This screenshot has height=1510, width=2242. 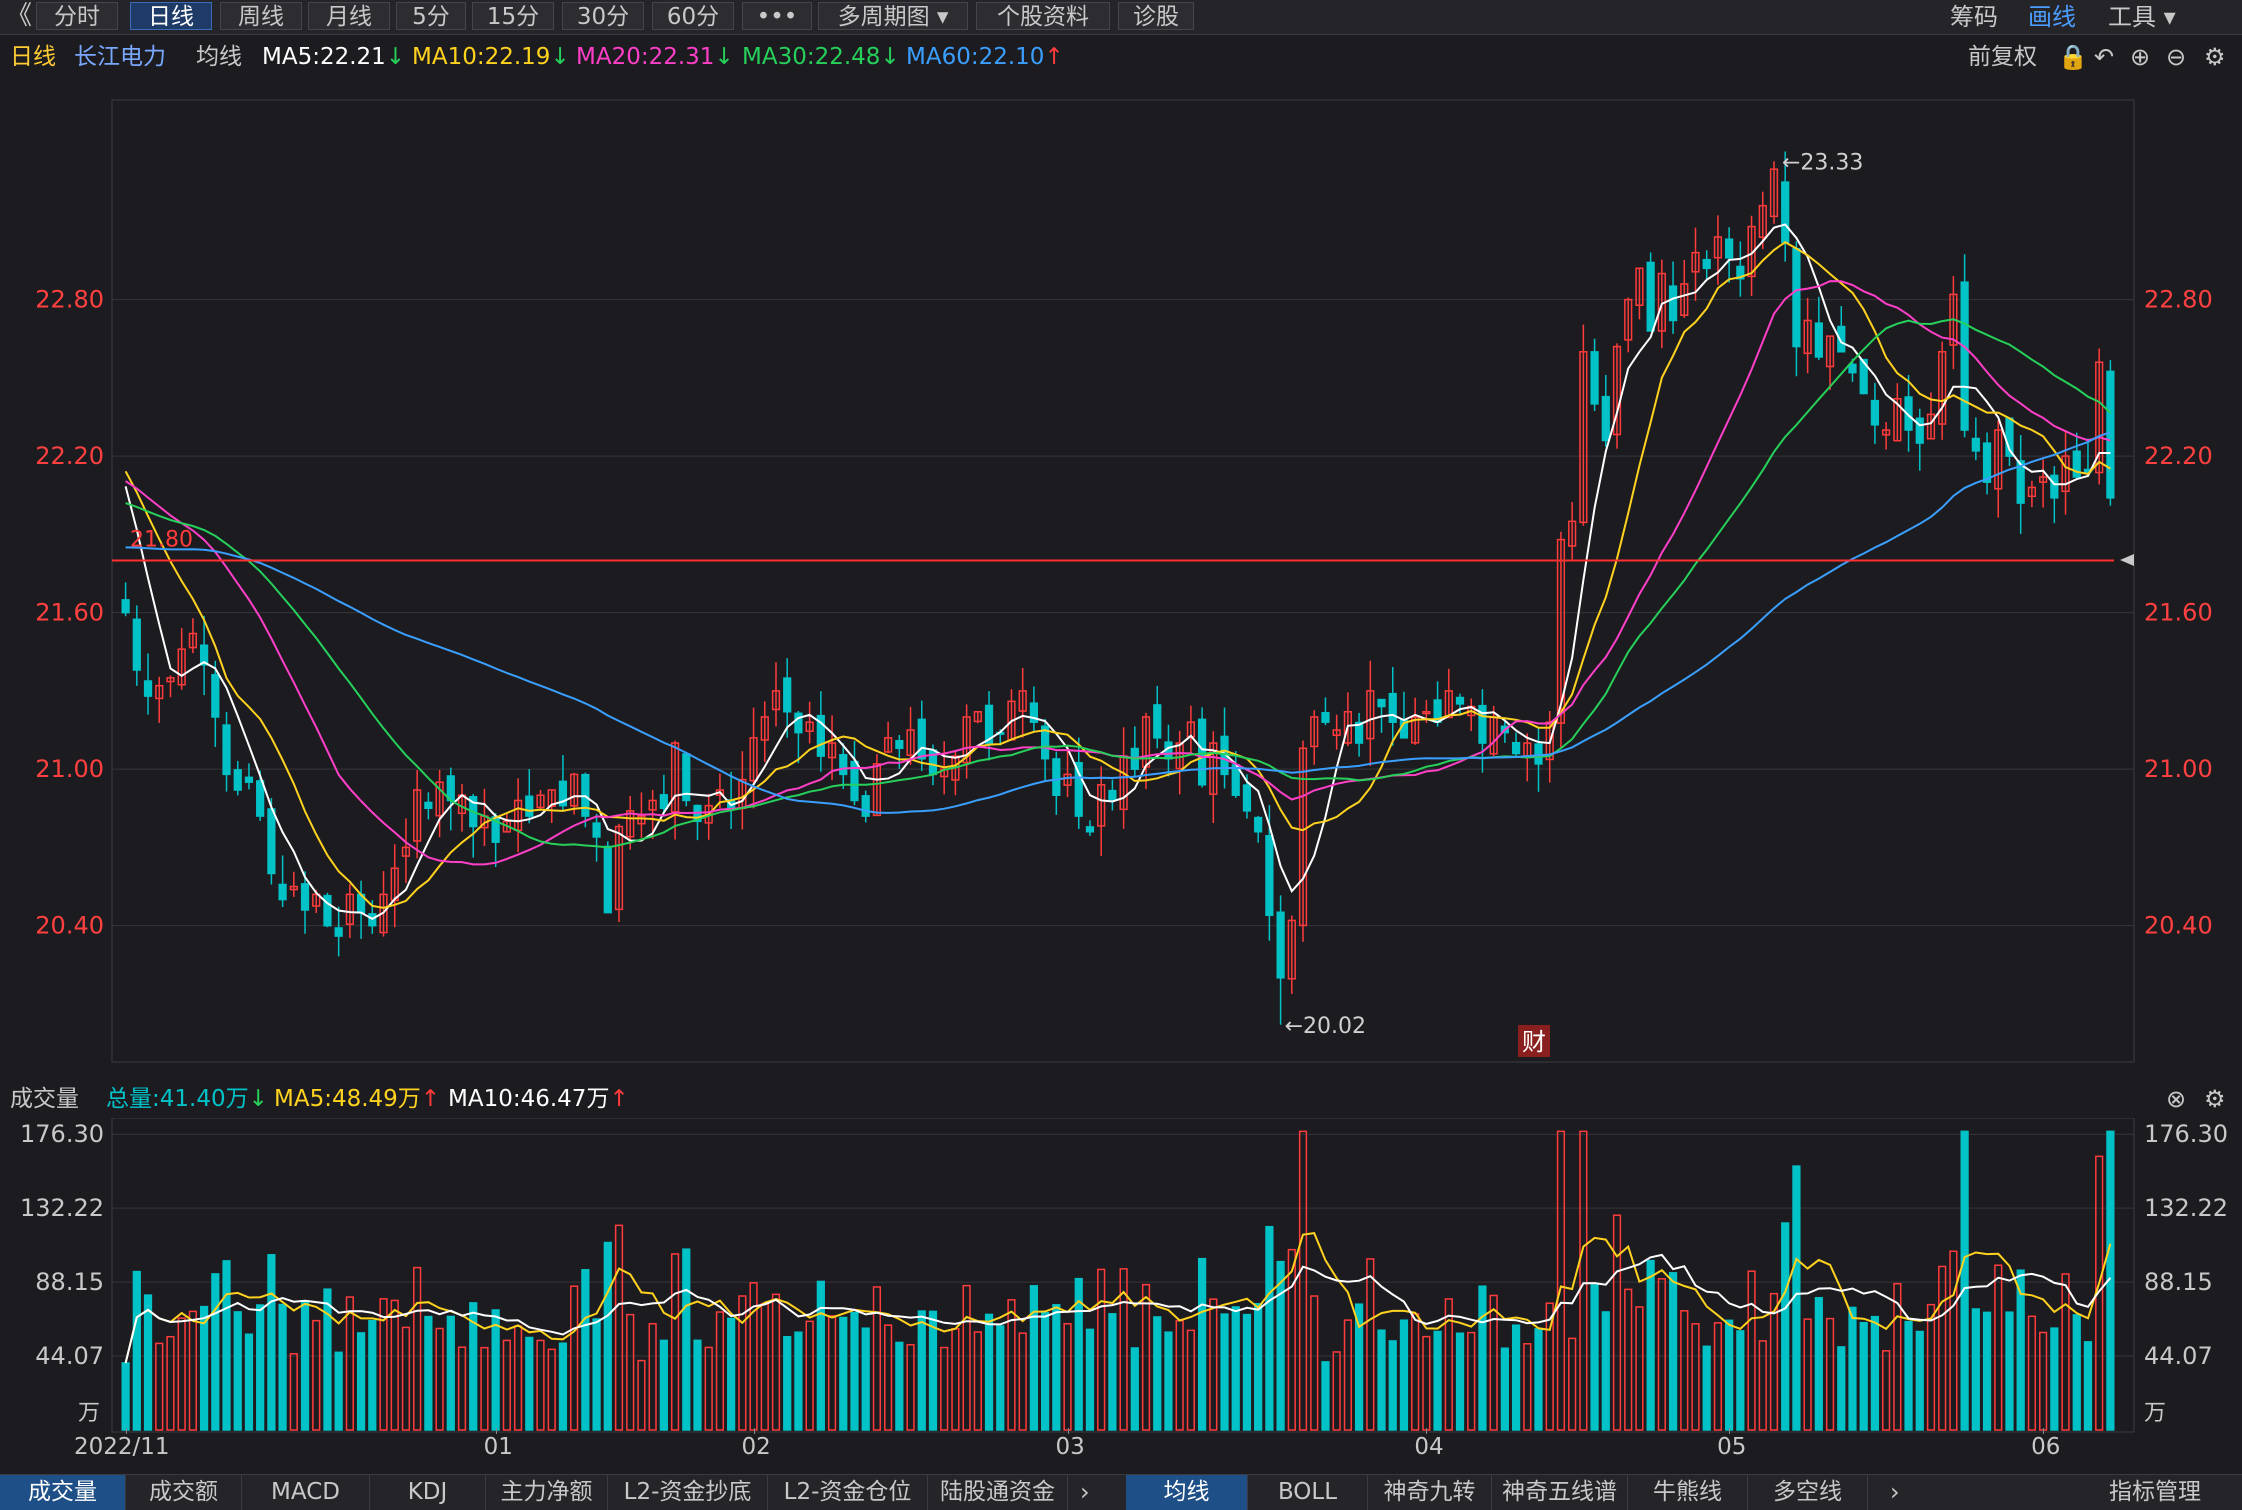 I want to click on tab-l2-bottom: L2-资金抄底, so click(x=688, y=1492).